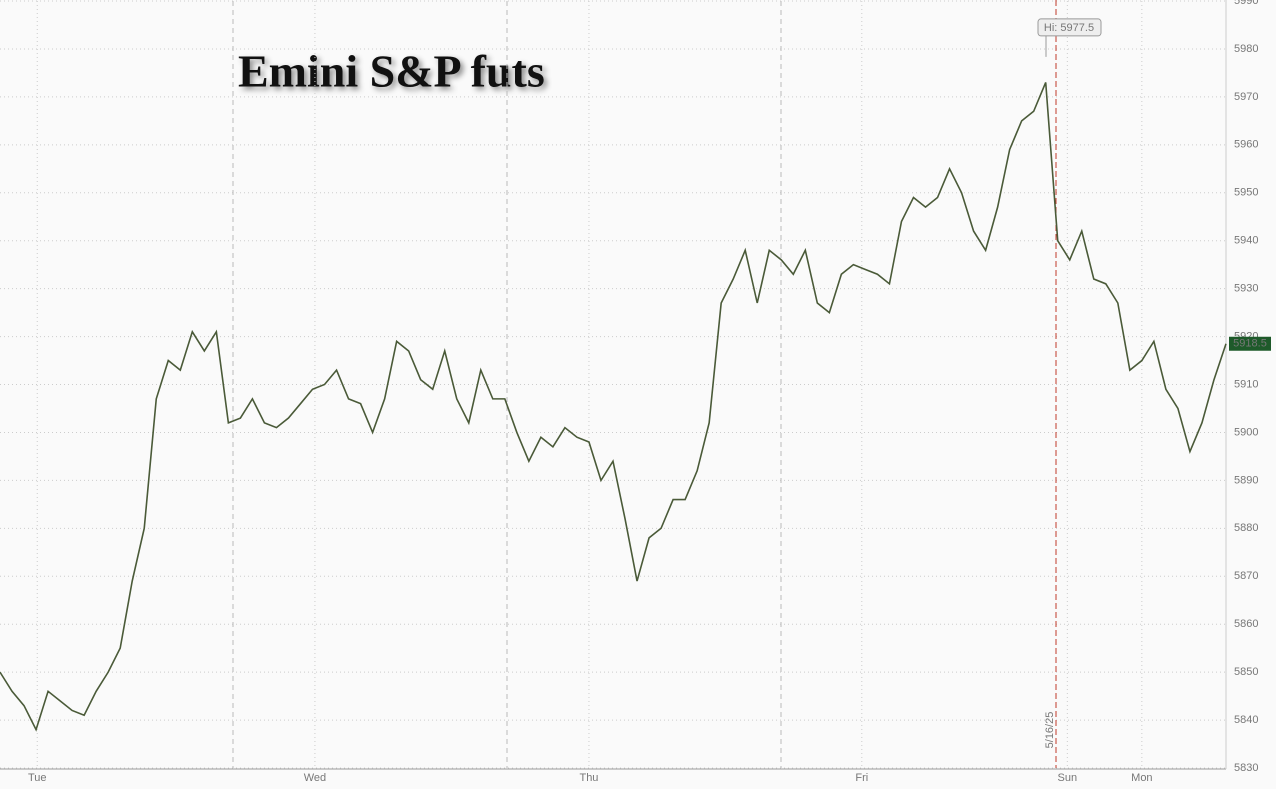  I want to click on y-tick-label: 5860, so click(1246, 624).